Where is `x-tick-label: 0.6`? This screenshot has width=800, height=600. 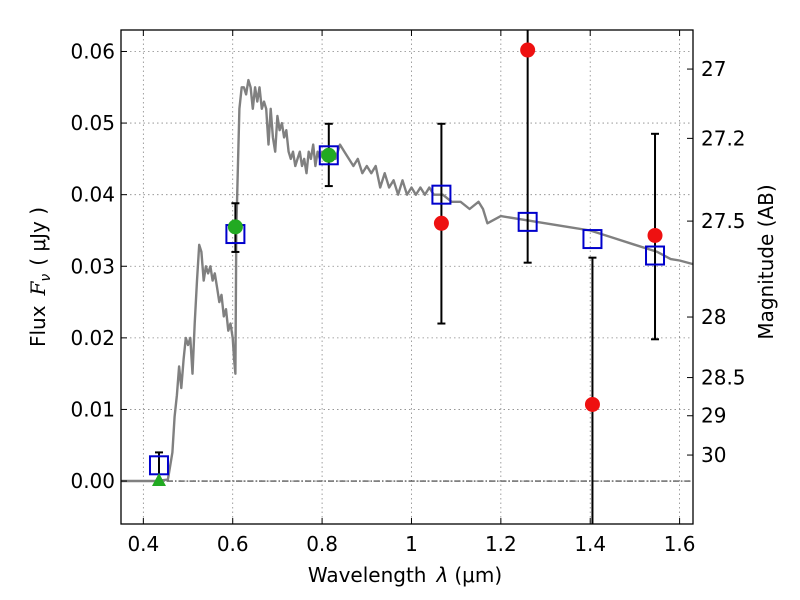 x-tick-label: 0.6 is located at coordinates (233, 544).